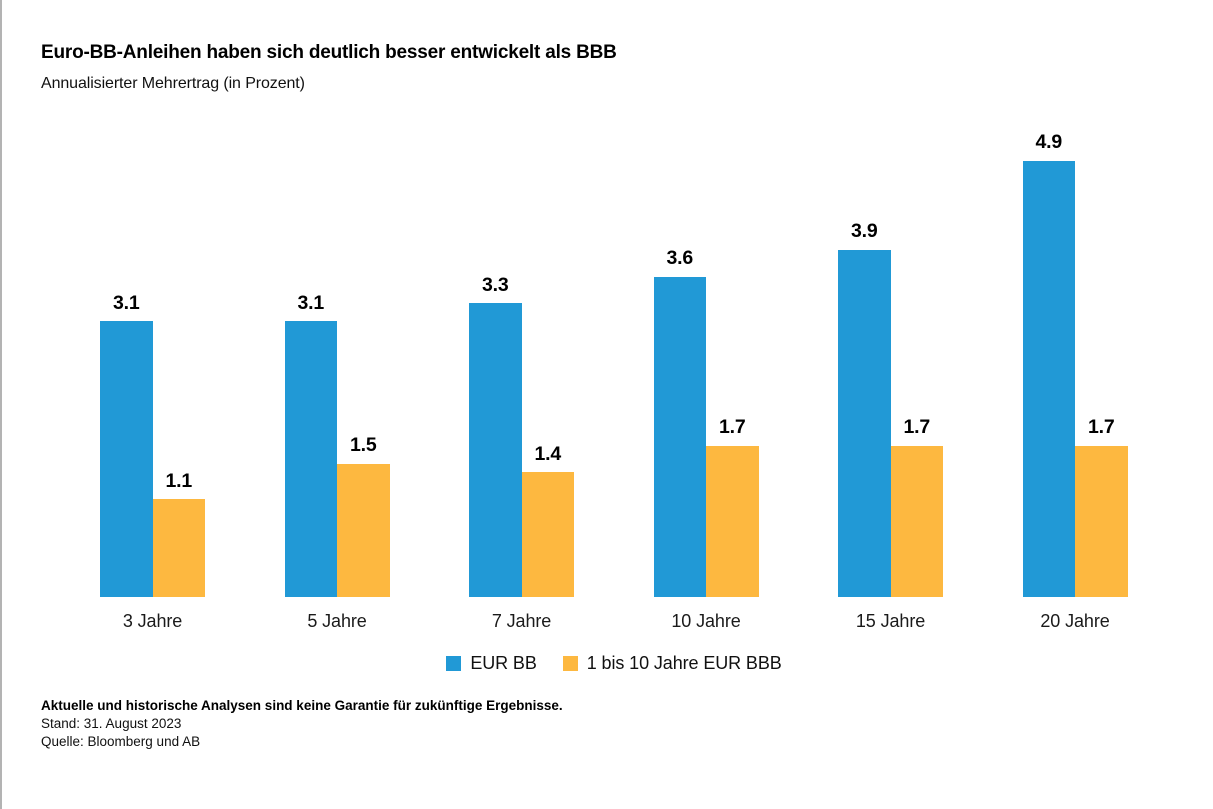  What do you see at coordinates (337, 621) in the screenshot?
I see `category-label: 5 Jahre` at bounding box center [337, 621].